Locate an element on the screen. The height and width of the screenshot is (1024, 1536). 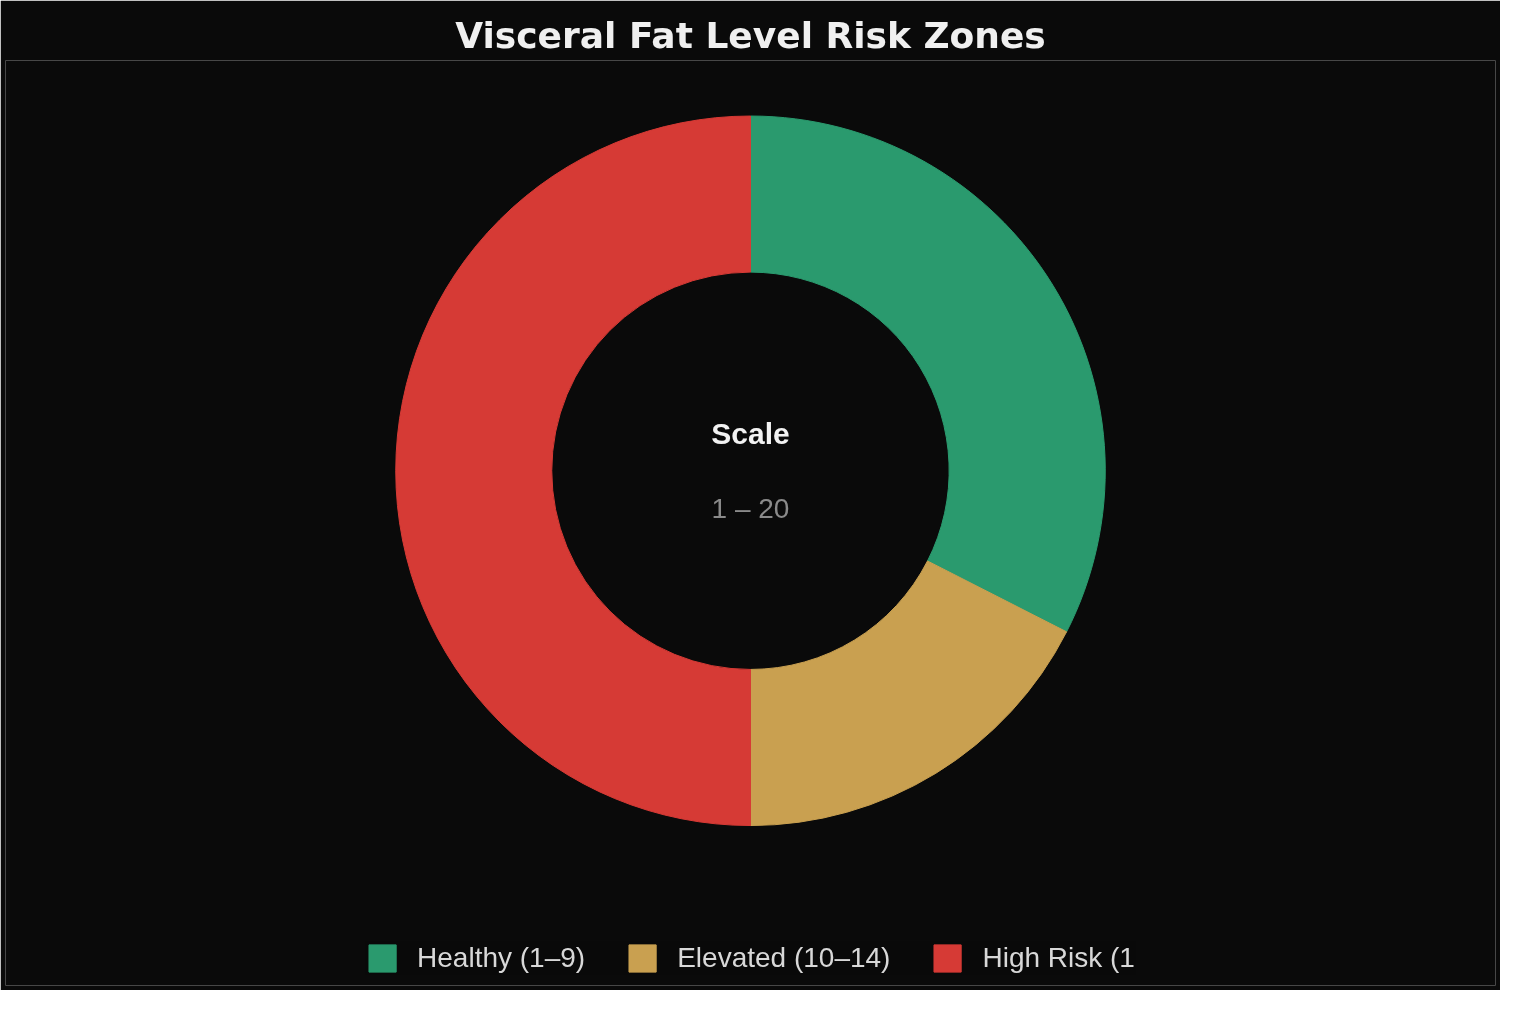
text: Scale is located at coordinates (750, 433).